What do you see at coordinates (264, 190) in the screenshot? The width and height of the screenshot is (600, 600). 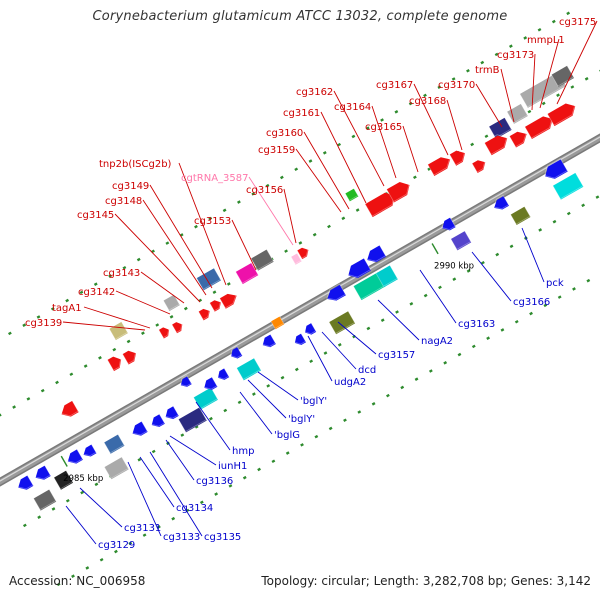 I see `gene-label-top: cg3156` at bounding box center [264, 190].